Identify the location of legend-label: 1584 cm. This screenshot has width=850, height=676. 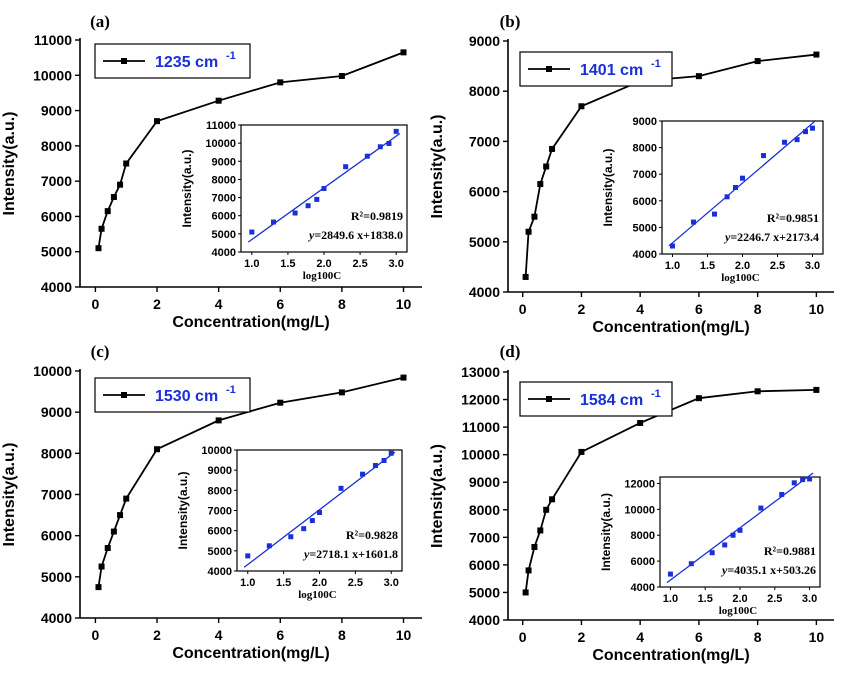
(611, 400).